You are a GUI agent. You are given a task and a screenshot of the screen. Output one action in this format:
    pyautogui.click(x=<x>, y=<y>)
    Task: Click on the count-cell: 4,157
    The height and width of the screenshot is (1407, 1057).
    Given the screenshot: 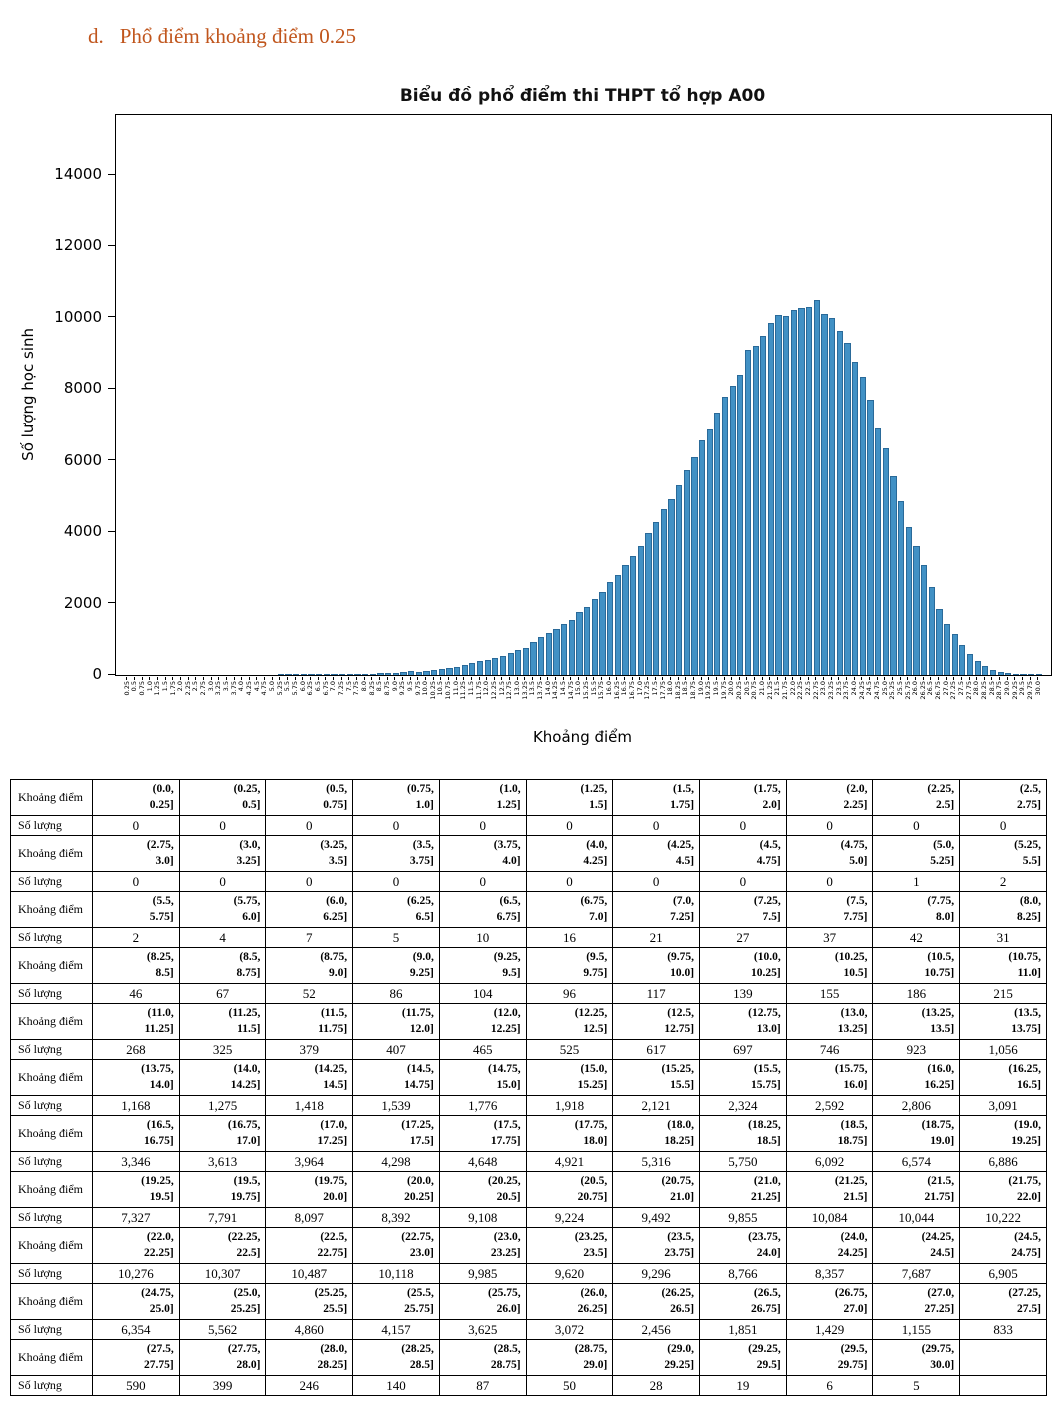 What is the action you would take?
    pyautogui.click(x=396, y=1330)
    